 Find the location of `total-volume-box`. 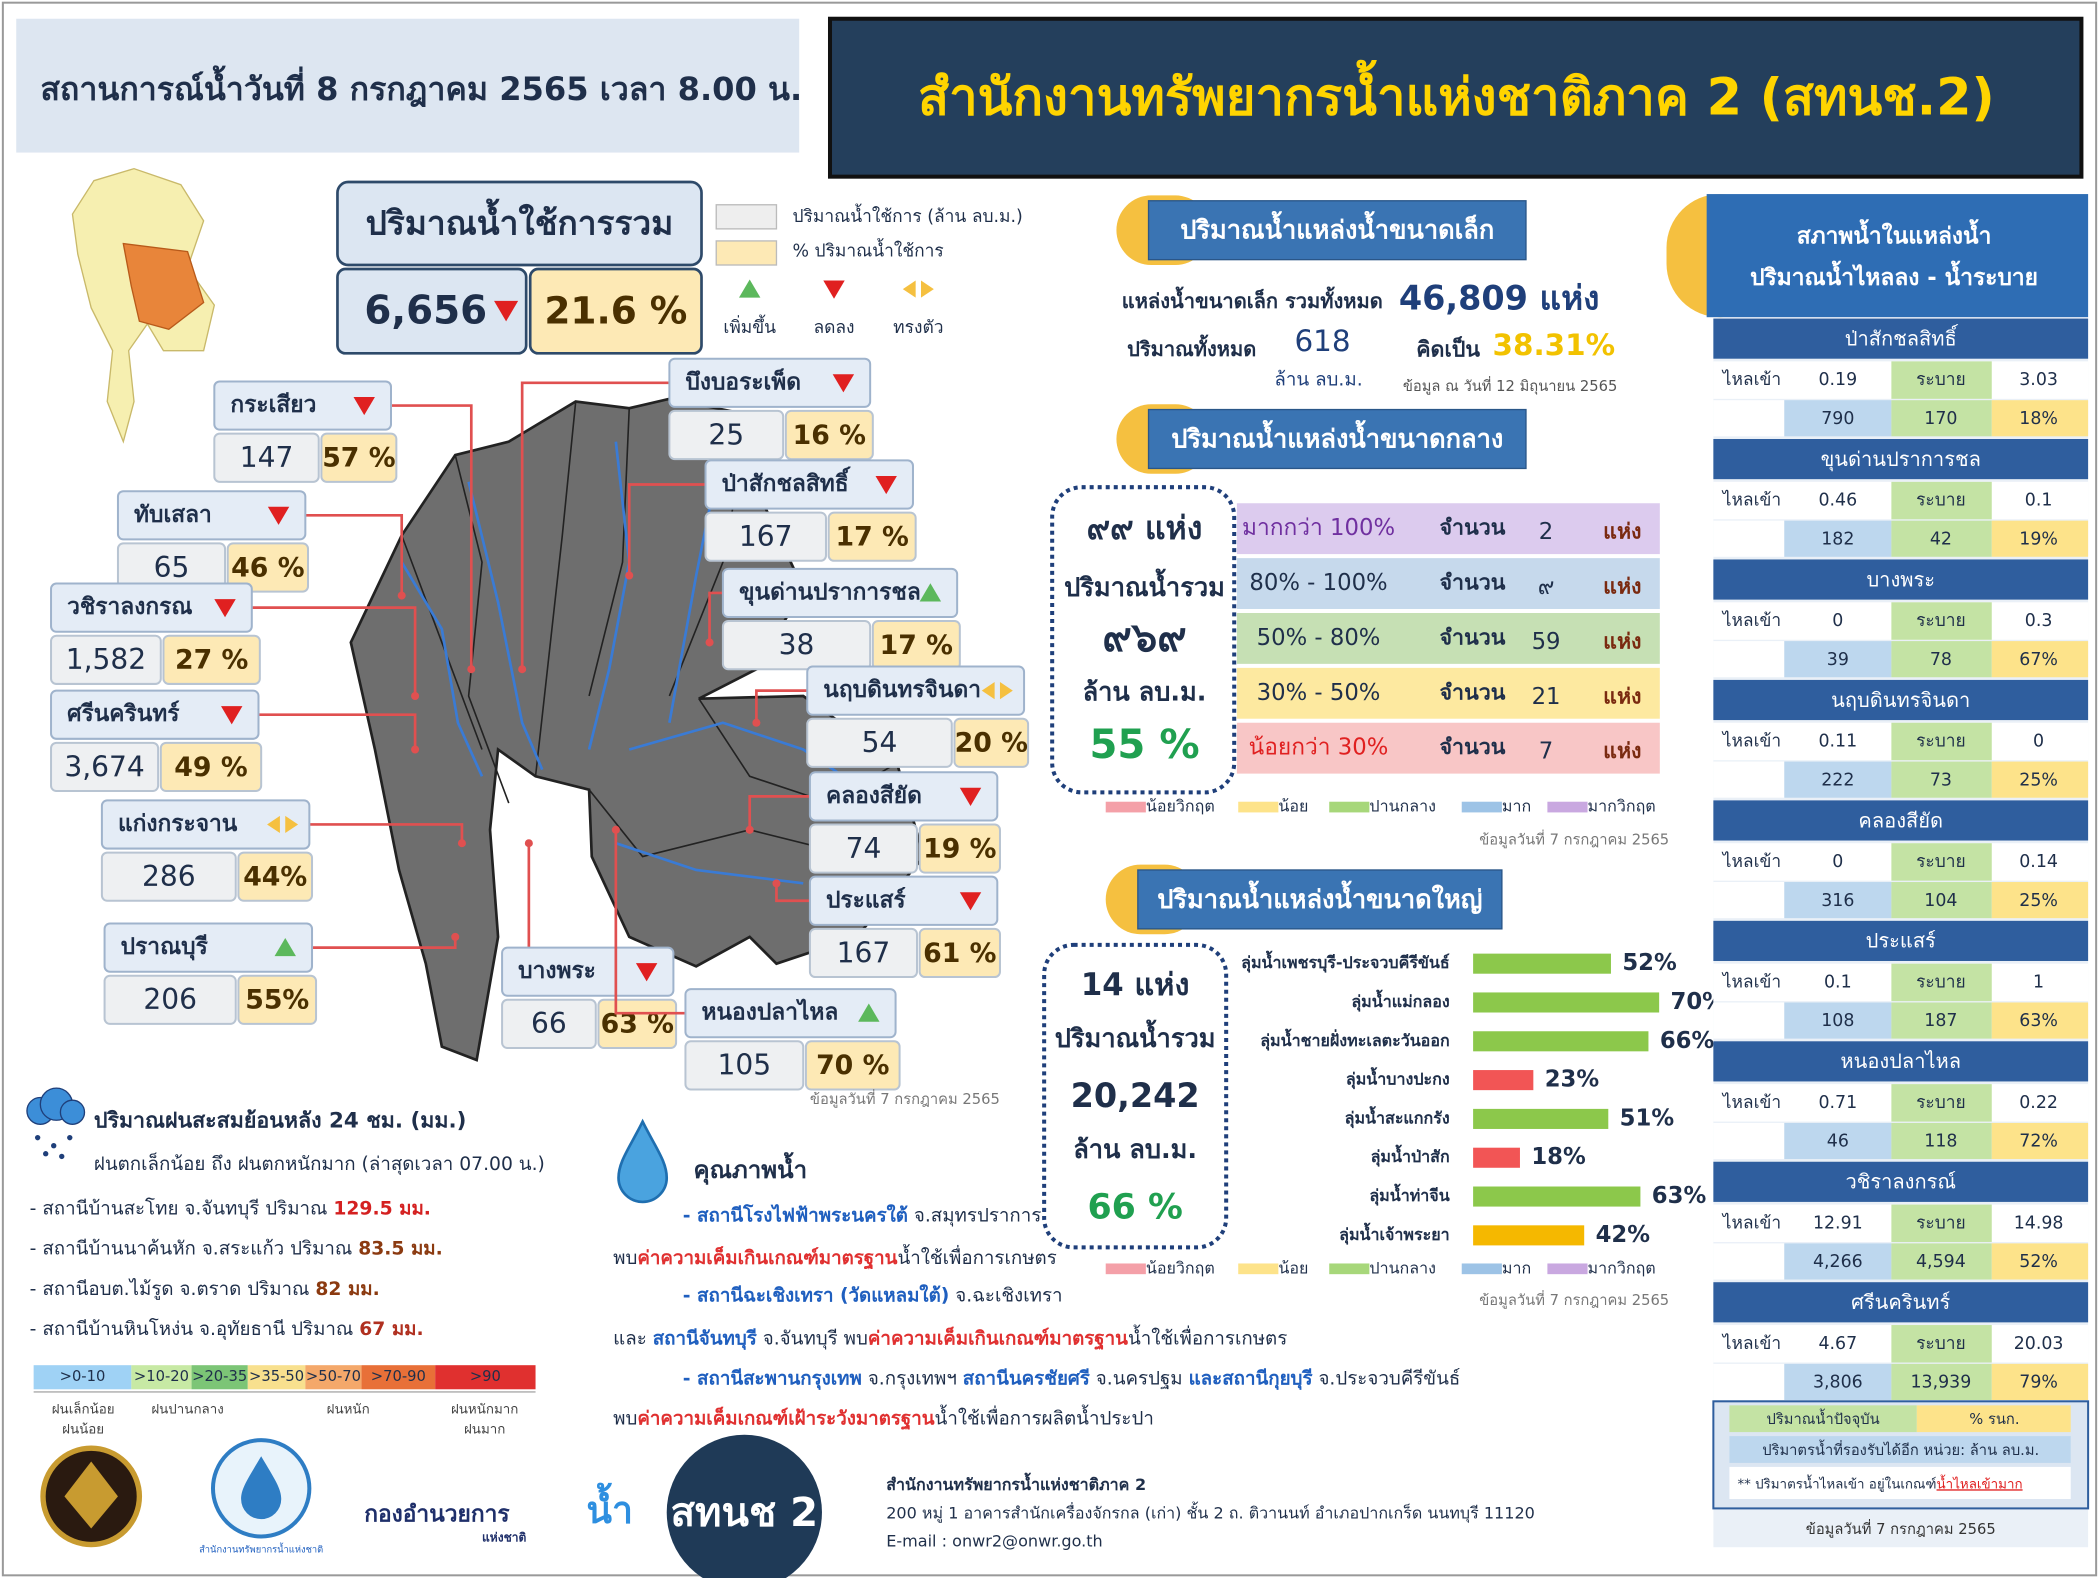

total-volume-box is located at coordinates (432, 311).